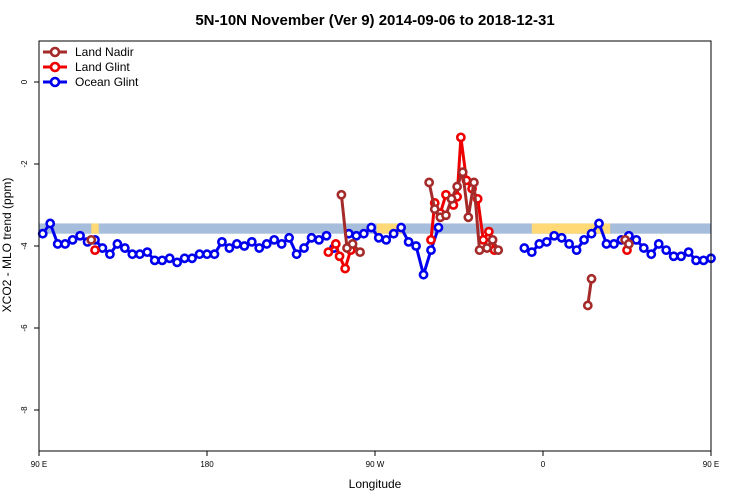 Image resolution: width=750 pixels, height=500 pixels. Describe the element at coordinates (86, 67) in the screenshot. I see `legend-item-land-glint: Land Glint` at that location.